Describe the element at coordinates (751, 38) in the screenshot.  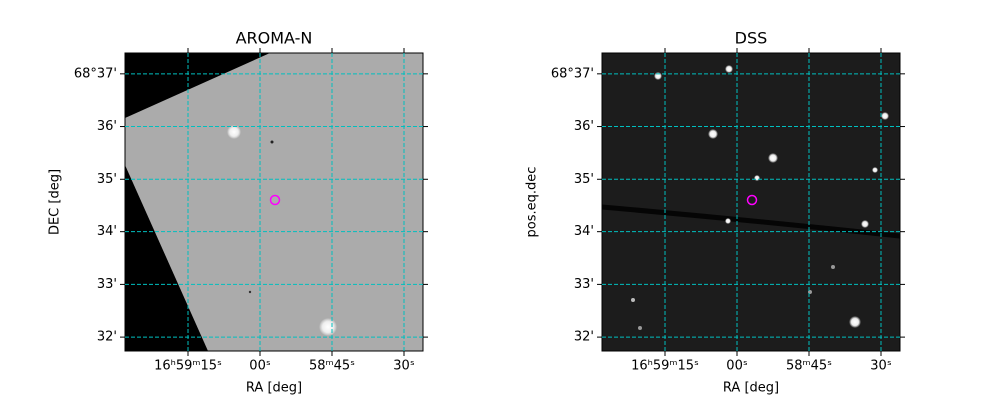
I see `panel-title: DSS` at that location.